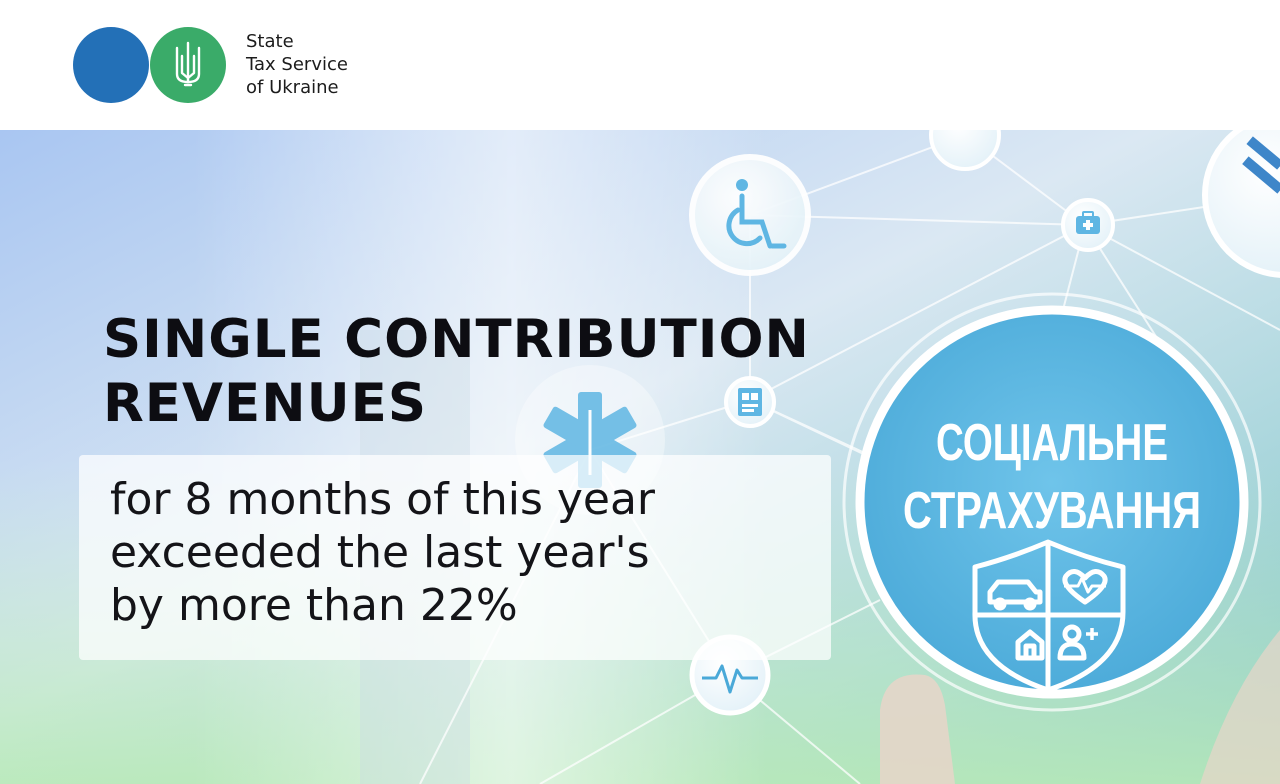 The height and width of the screenshot is (784, 1280). What do you see at coordinates (149, 65) in the screenshot?
I see `state-tax-service-logo` at bounding box center [149, 65].